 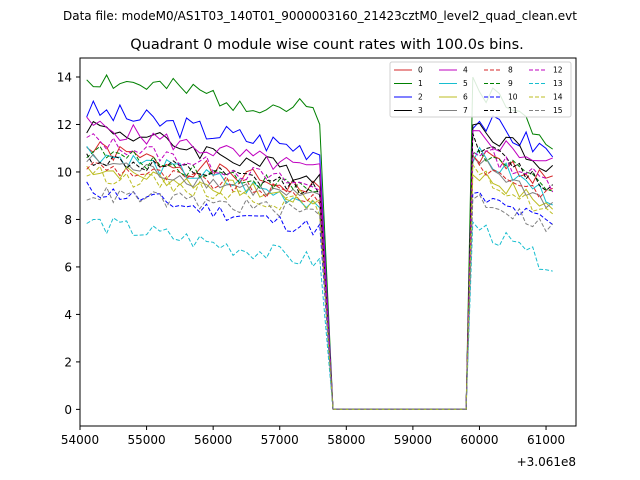 What do you see at coordinates (420, 70) in the screenshot?
I see `legend-label-0: 0` at bounding box center [420, 70].